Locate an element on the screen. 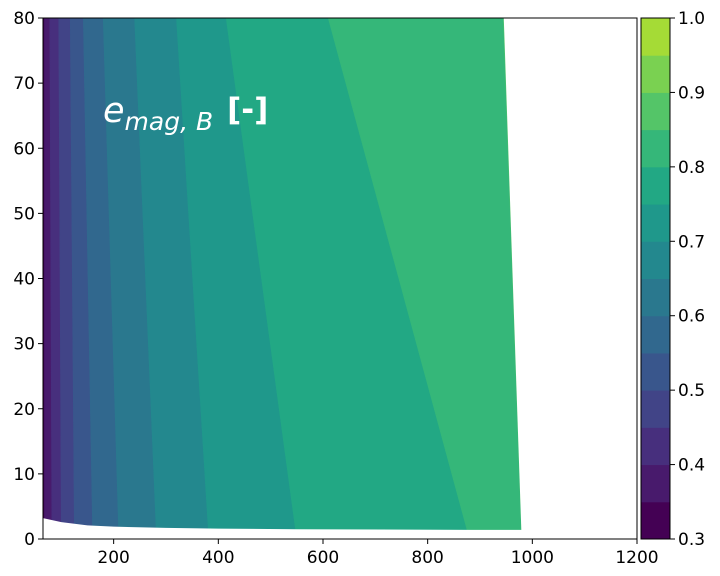 This screenshot has height=576, width=720. y-tick-label: 80 is located at coordinates (24, 19).